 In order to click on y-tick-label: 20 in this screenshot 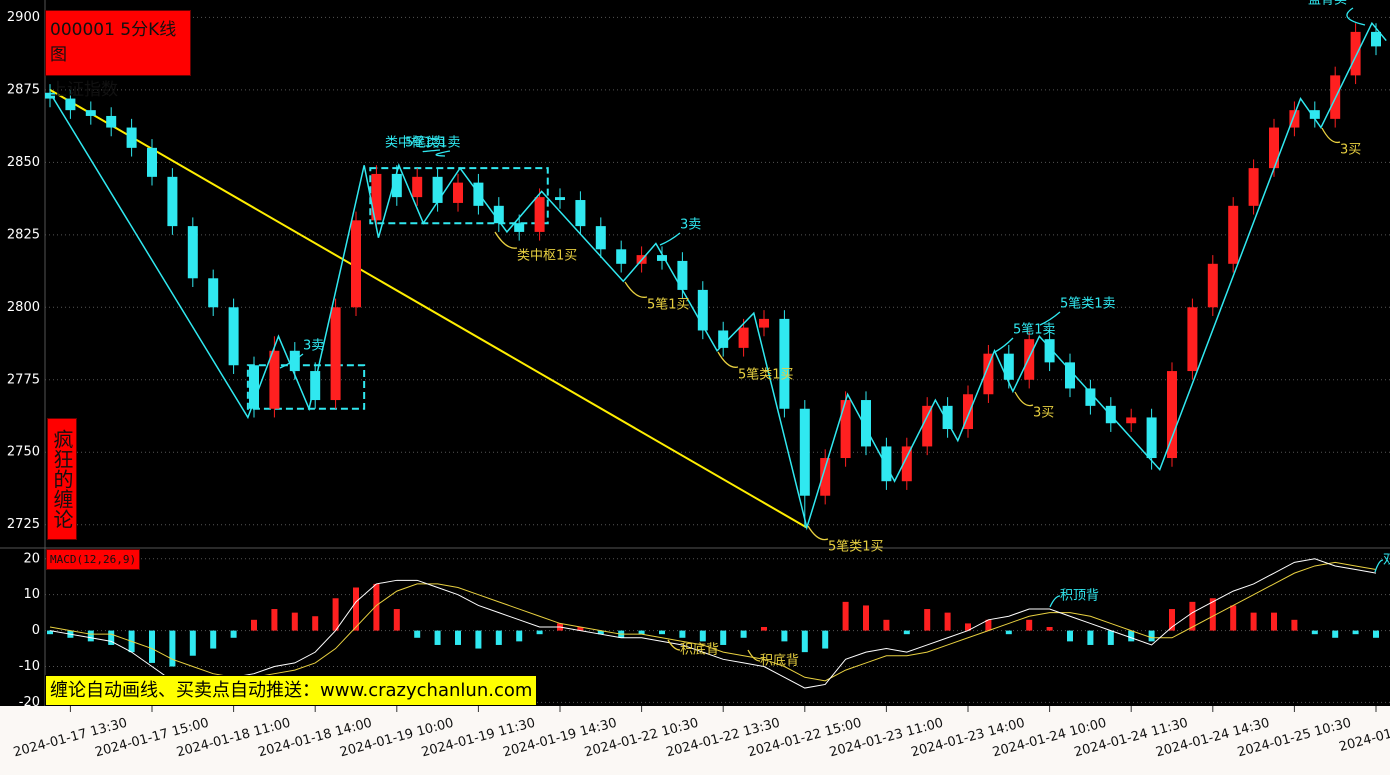, I will do `click(31, 558)`.